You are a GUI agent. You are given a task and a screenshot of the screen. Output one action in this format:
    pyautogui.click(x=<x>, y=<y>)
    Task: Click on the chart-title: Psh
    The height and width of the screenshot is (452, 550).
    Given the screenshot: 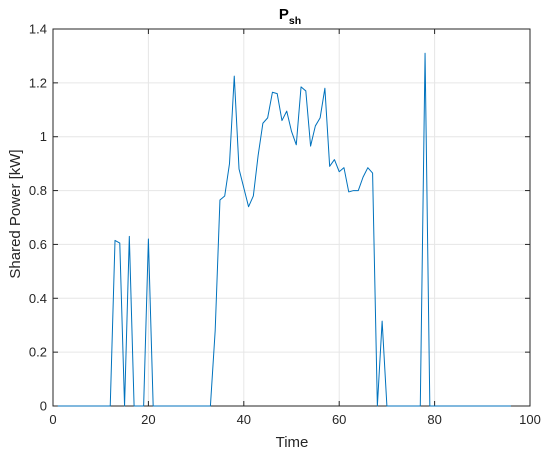 What is the action you would take?
    pyautogui.click(x=290, y=16)
    